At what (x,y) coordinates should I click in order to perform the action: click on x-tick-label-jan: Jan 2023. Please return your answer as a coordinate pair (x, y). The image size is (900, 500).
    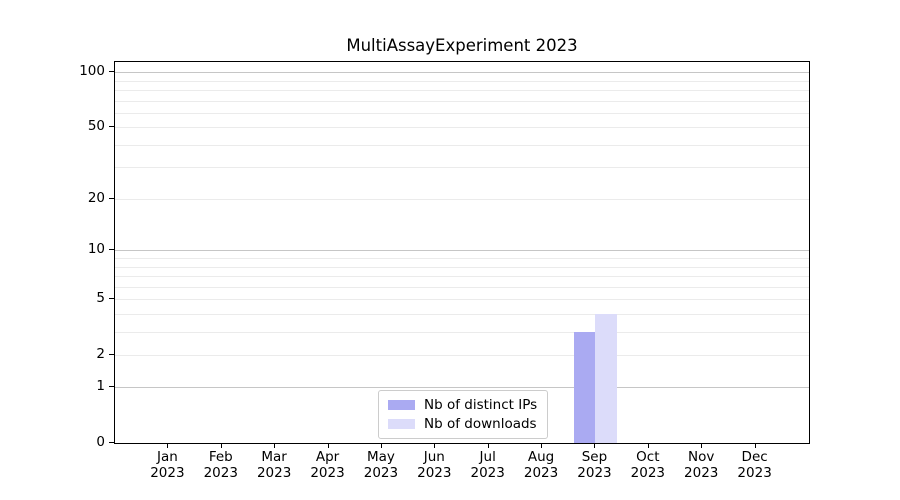
    Looking at the image, I should click on (167, 465).